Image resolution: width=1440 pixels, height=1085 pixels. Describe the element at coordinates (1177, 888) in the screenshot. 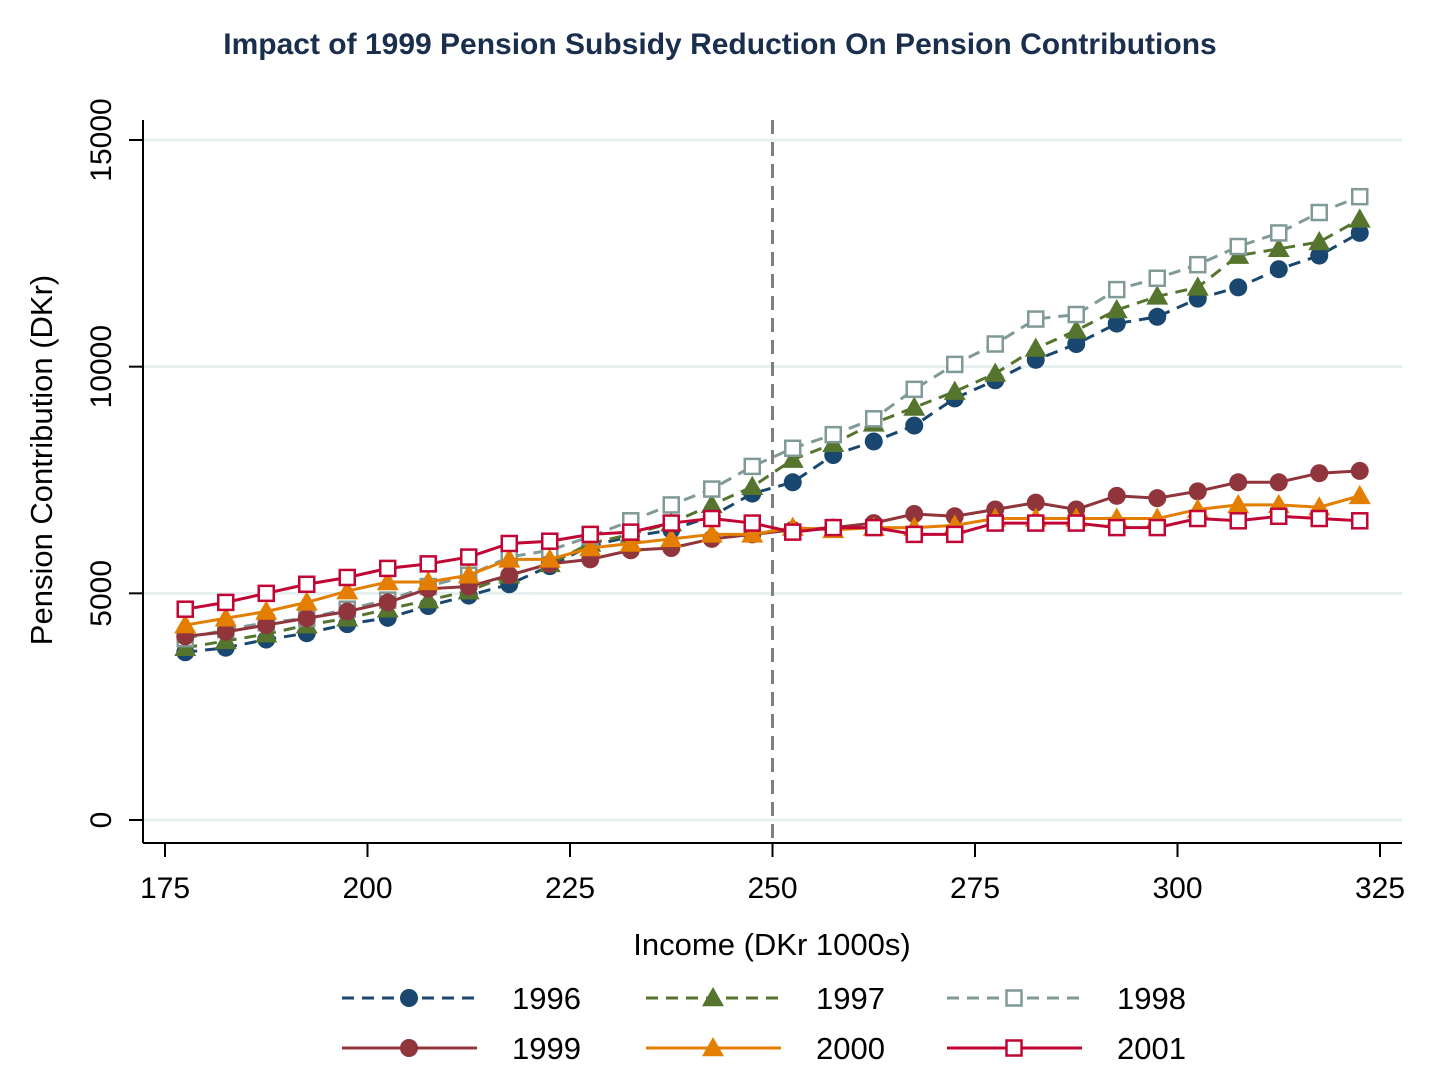

I see `x-tick-label: 300` at that location.